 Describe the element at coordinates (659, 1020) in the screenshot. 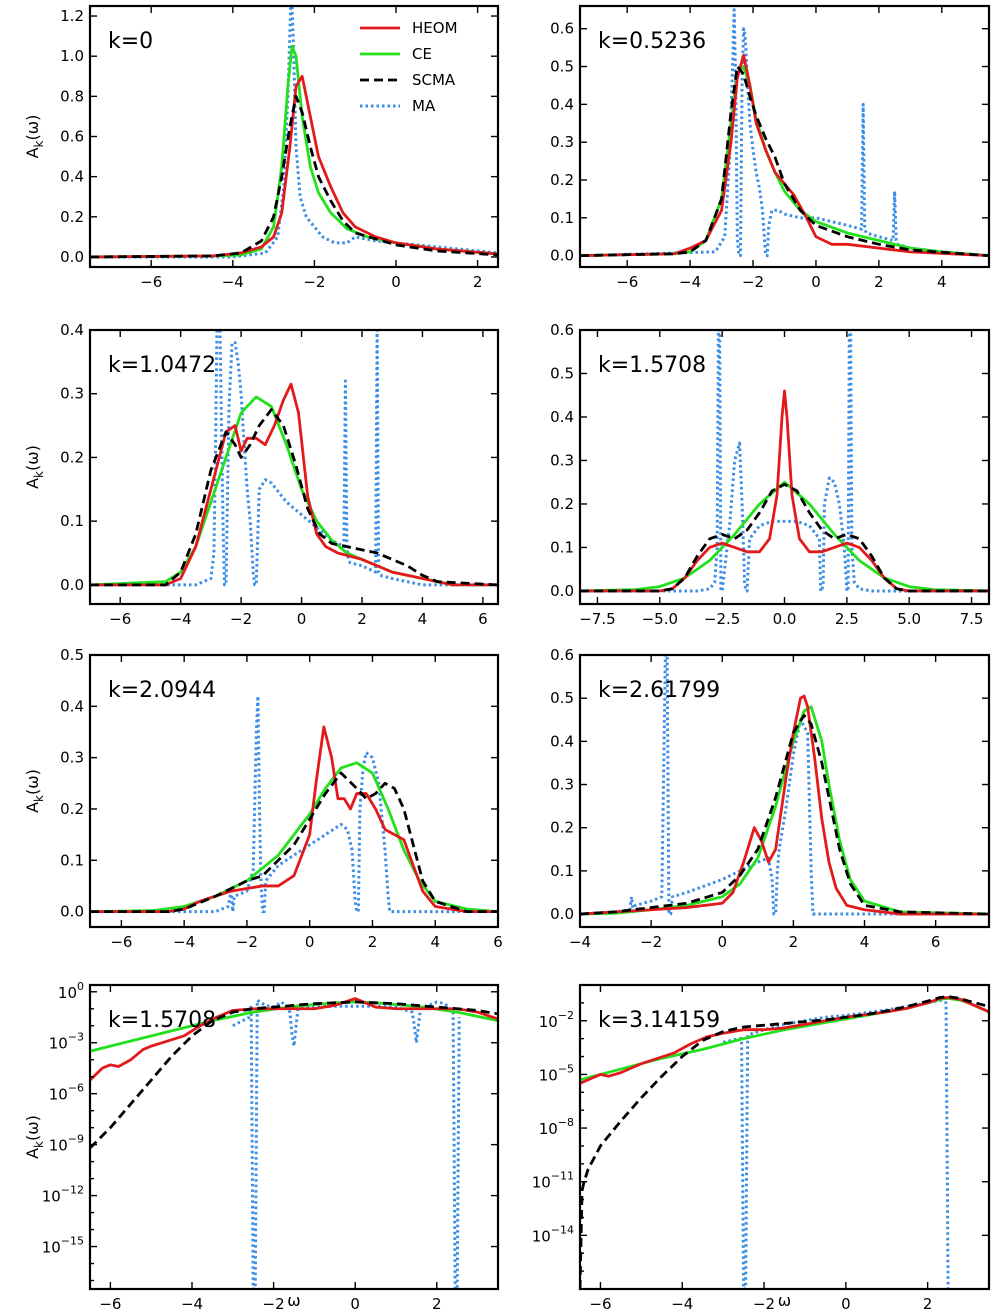

I see `panel-label: k=3.14159` at that location.